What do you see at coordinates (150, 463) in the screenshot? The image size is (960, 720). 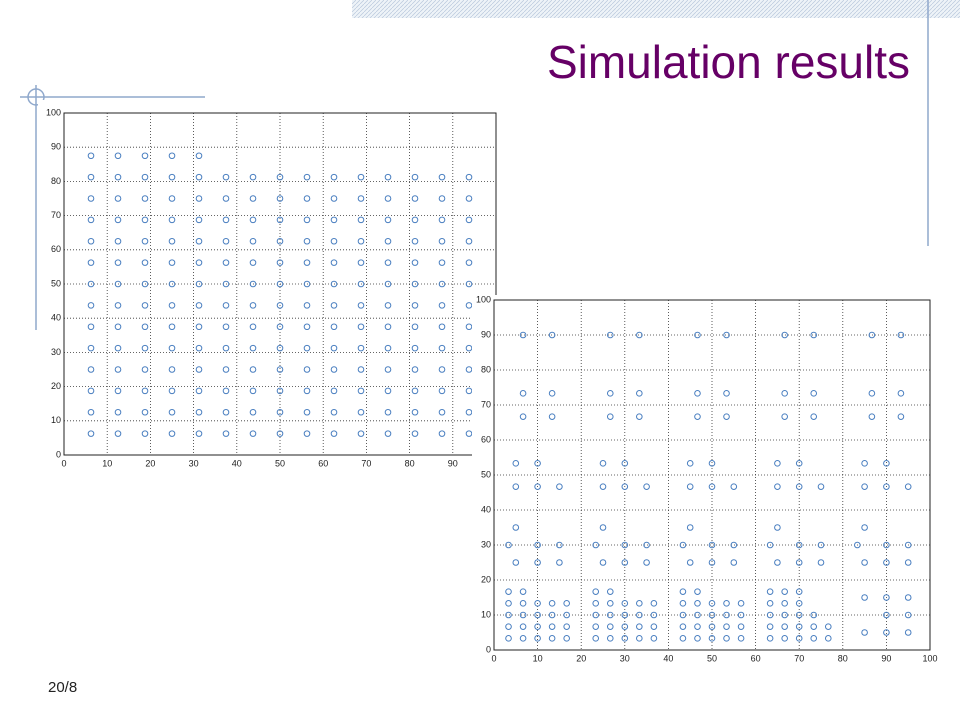 I see `x-tick-label: 20` at bounding box center [150, 463].